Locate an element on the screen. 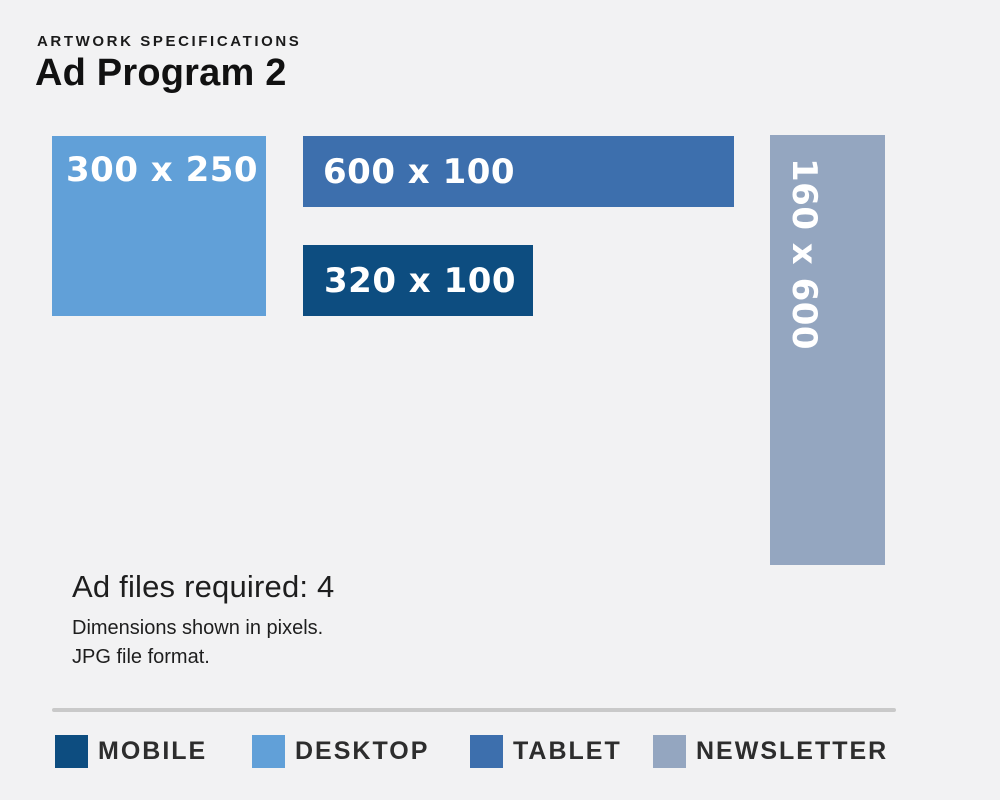  newsletter-ad-size-label: 160 x 600 is located at coordinates (804, 254).